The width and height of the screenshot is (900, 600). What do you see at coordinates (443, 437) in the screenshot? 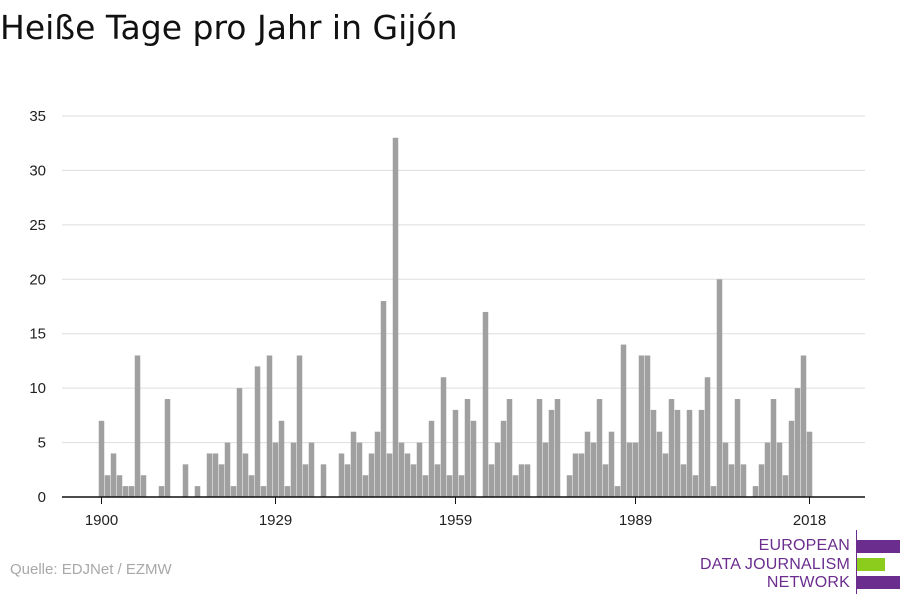
I see `bar-1957` at bounding box center [443, 437].